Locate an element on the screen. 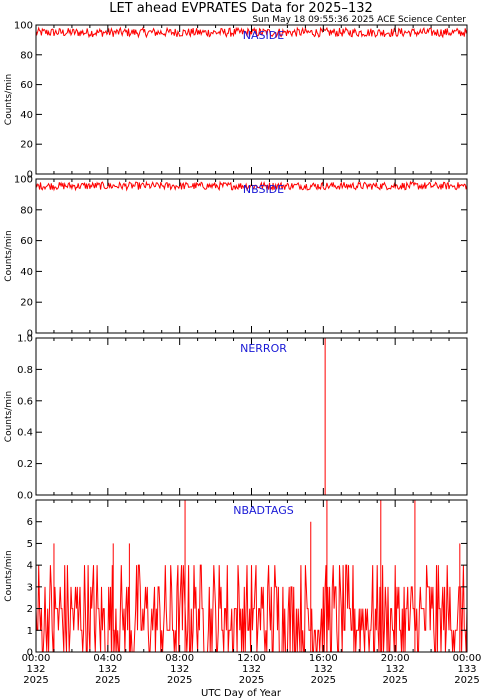 Image resolution: width=482 pixels, height=700 pixels. y-tick-label: 0.2 is located at coordinates (25, 464).